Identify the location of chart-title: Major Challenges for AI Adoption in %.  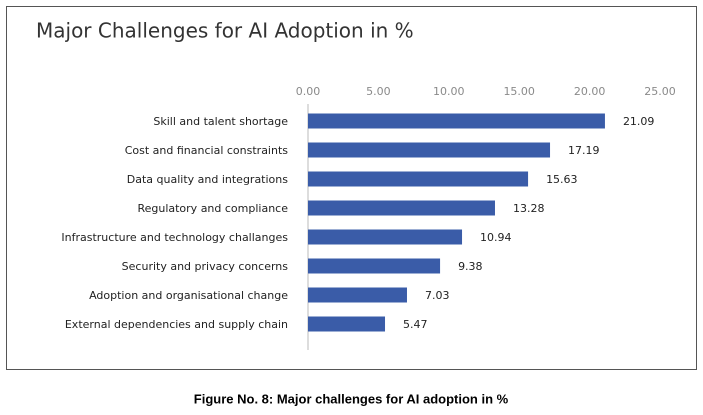
(225, 31).